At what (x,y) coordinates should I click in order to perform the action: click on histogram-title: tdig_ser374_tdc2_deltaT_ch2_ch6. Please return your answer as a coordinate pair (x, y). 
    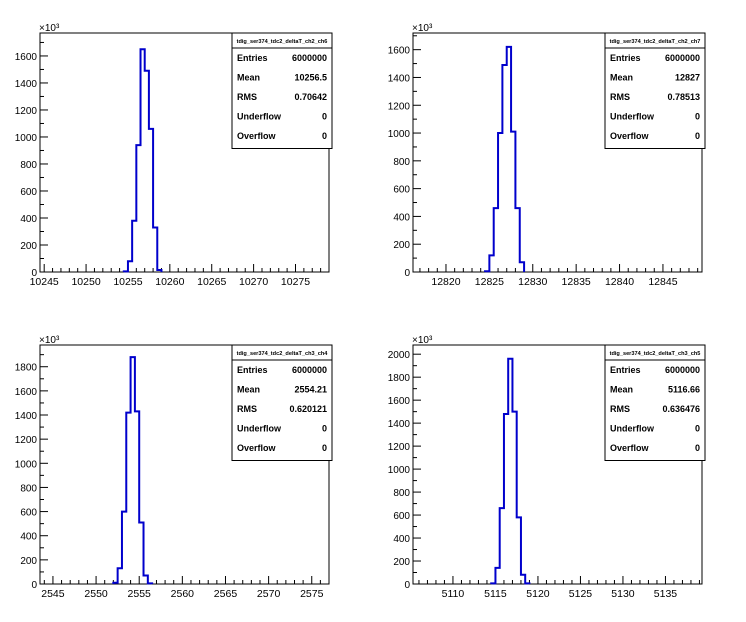
    Looking at the image, I should click on (282, 42).